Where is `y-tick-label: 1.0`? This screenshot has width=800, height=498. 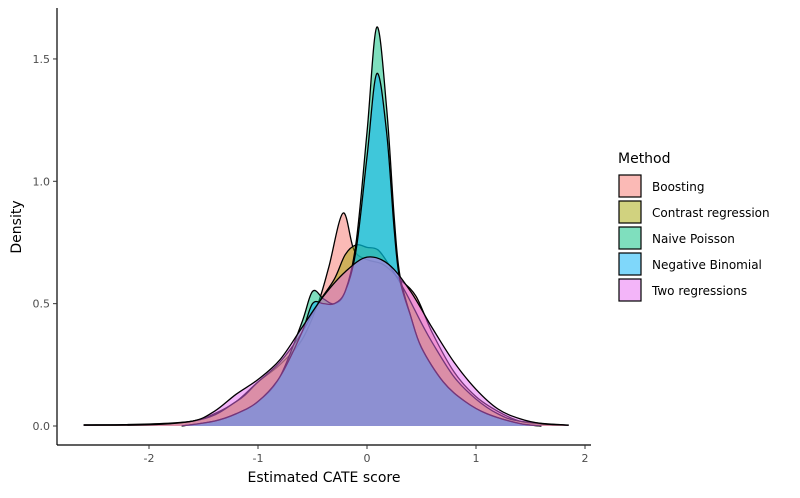
y-tick-label: 1.0 is located at coordinates (42, 181).